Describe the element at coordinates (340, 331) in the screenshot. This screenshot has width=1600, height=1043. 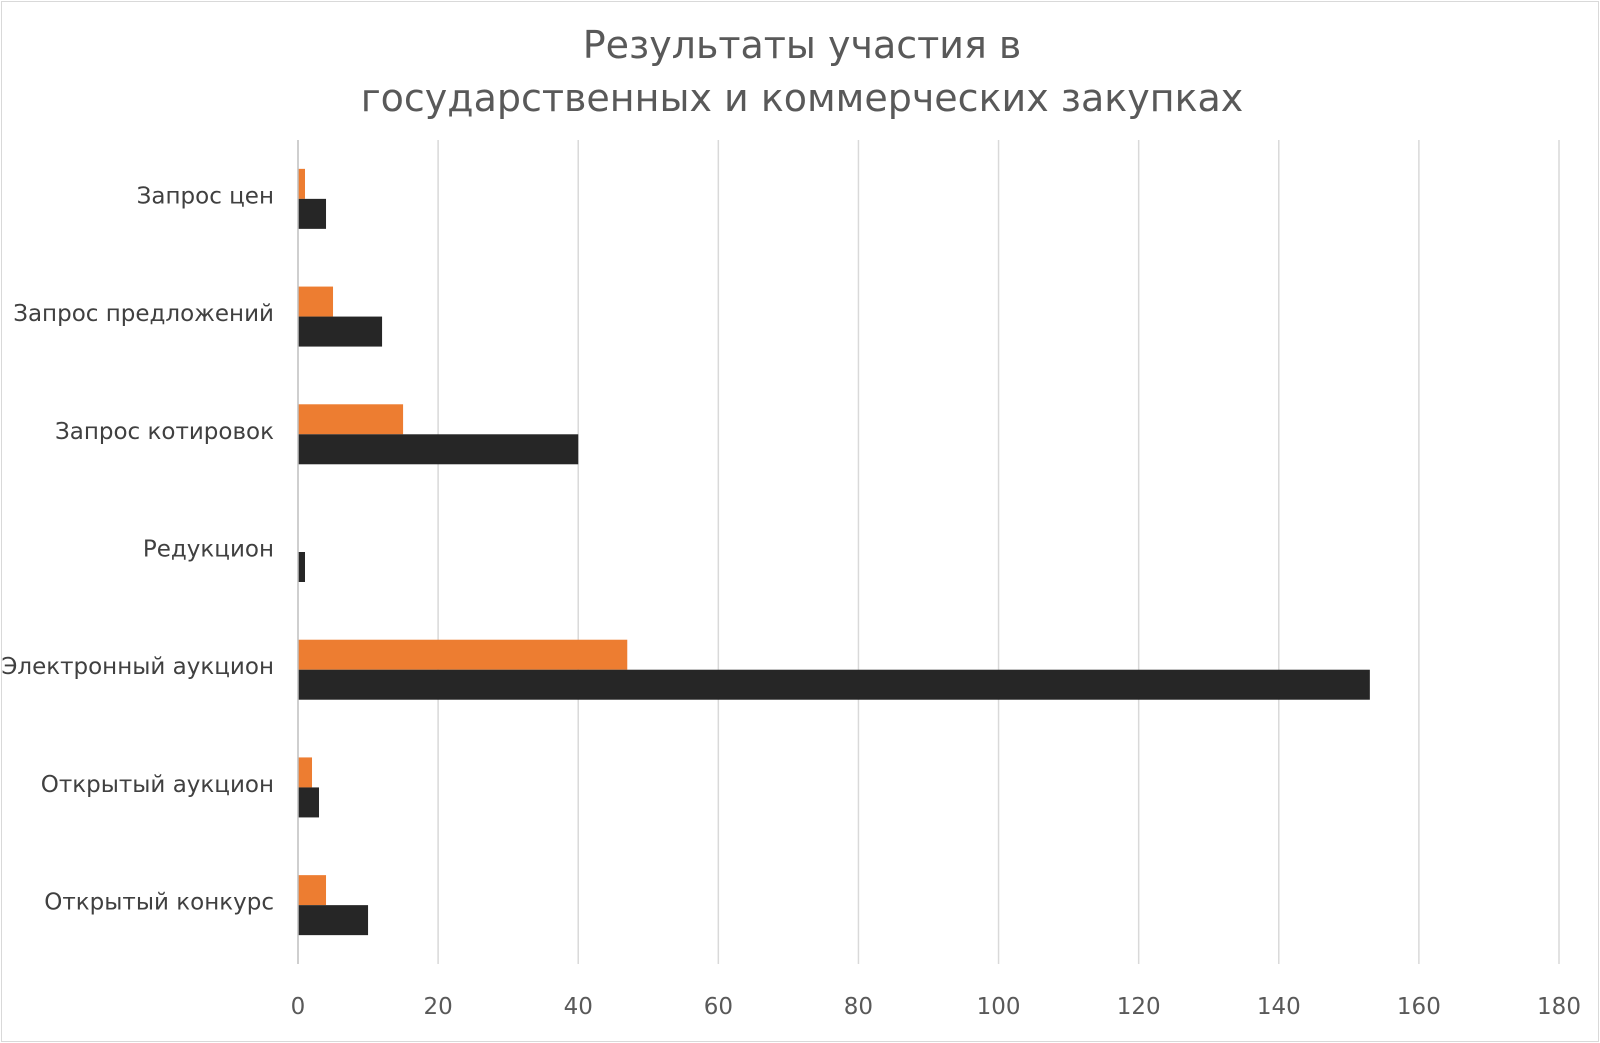
I see `bar-series2-cat1` at that location.